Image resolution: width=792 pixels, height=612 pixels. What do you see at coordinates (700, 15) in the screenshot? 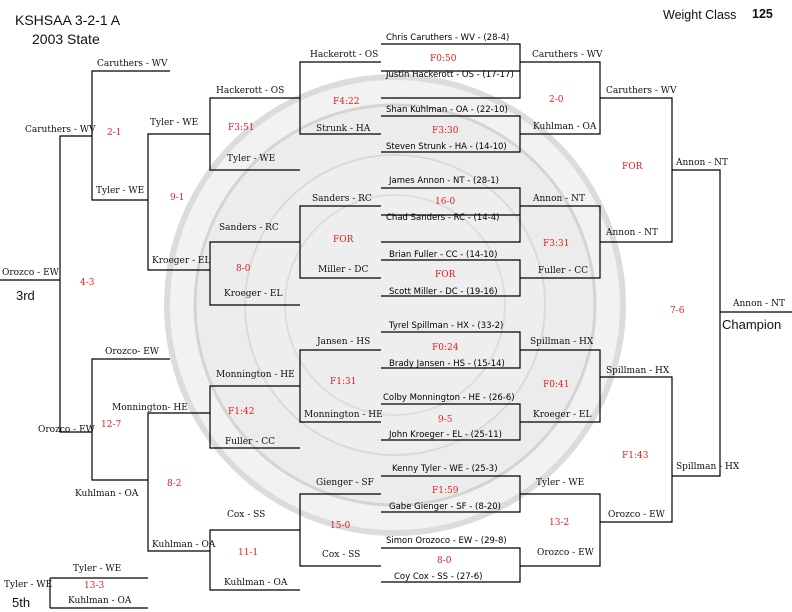
I see `weight-class-label: Weight Class` at bounding box center [700, 15].